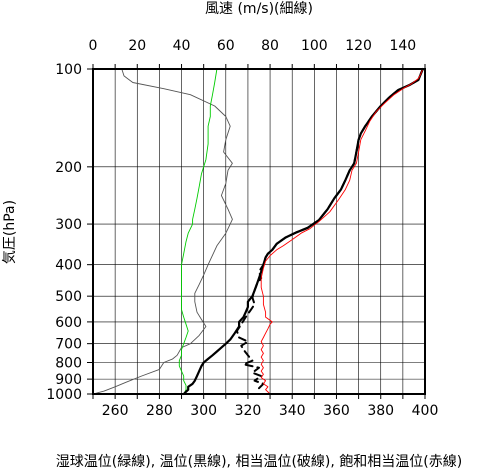 The image size is (498, 472). Describe the element at coordinates (159, 411) in the screenshot. I see `bottom-tick-label: 280` at that location.